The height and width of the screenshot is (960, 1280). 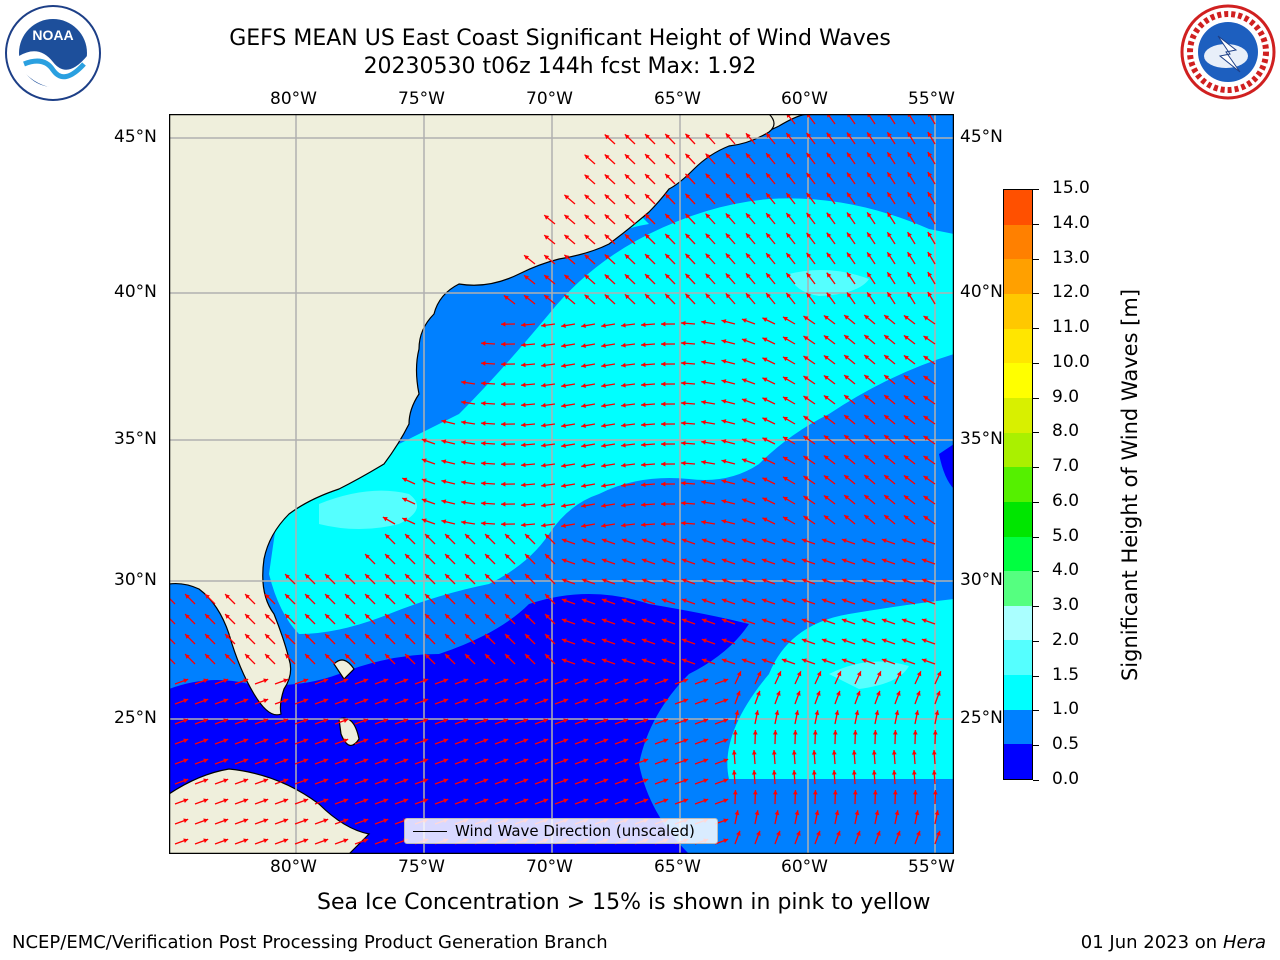 I want to click on colorbar-tick-label: 1.0, so click(x=1066, y=709).